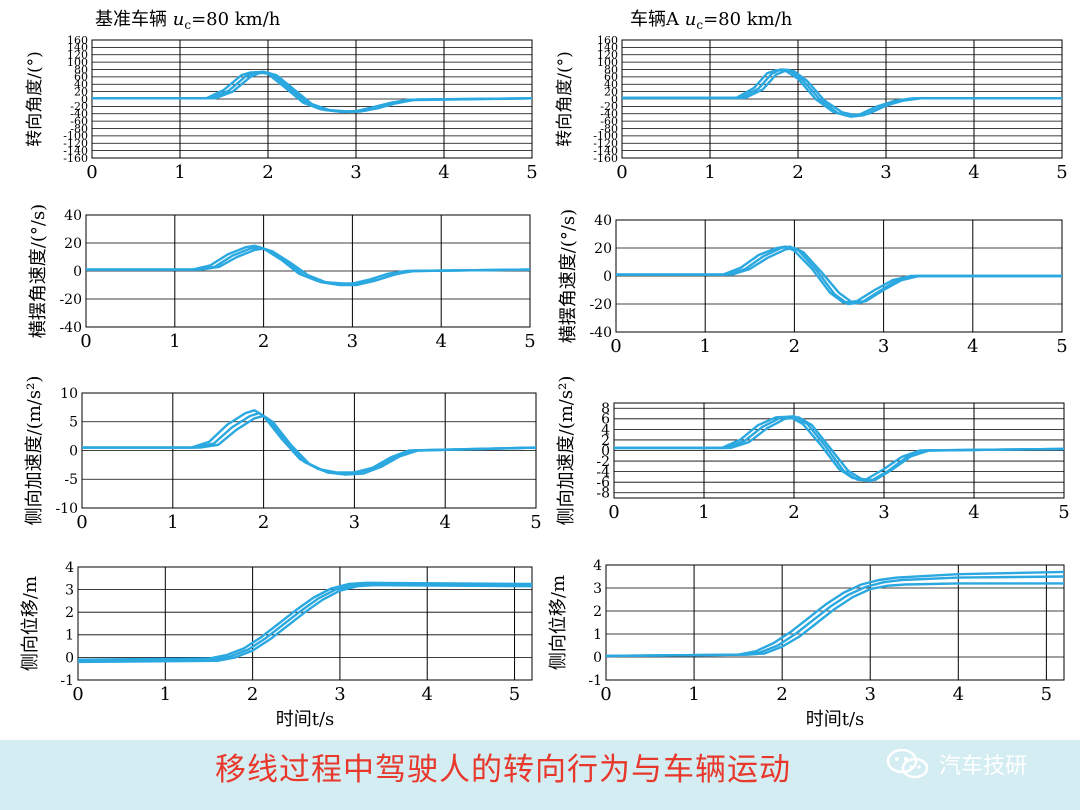 The height and width of the screenshot is (810, 1080). Describe the element at coordinates (75, 143) in the screenshot. I see `y-tick-label: -120` at that location.